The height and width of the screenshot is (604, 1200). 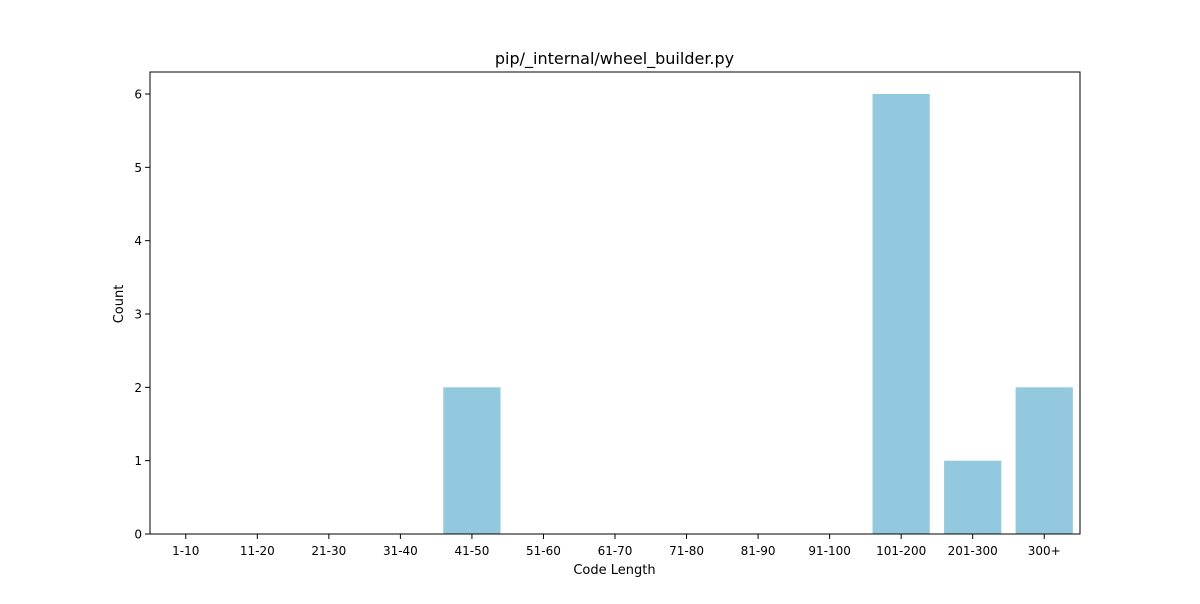 I want to click on bar-300+, so click(x=1044, y=460).